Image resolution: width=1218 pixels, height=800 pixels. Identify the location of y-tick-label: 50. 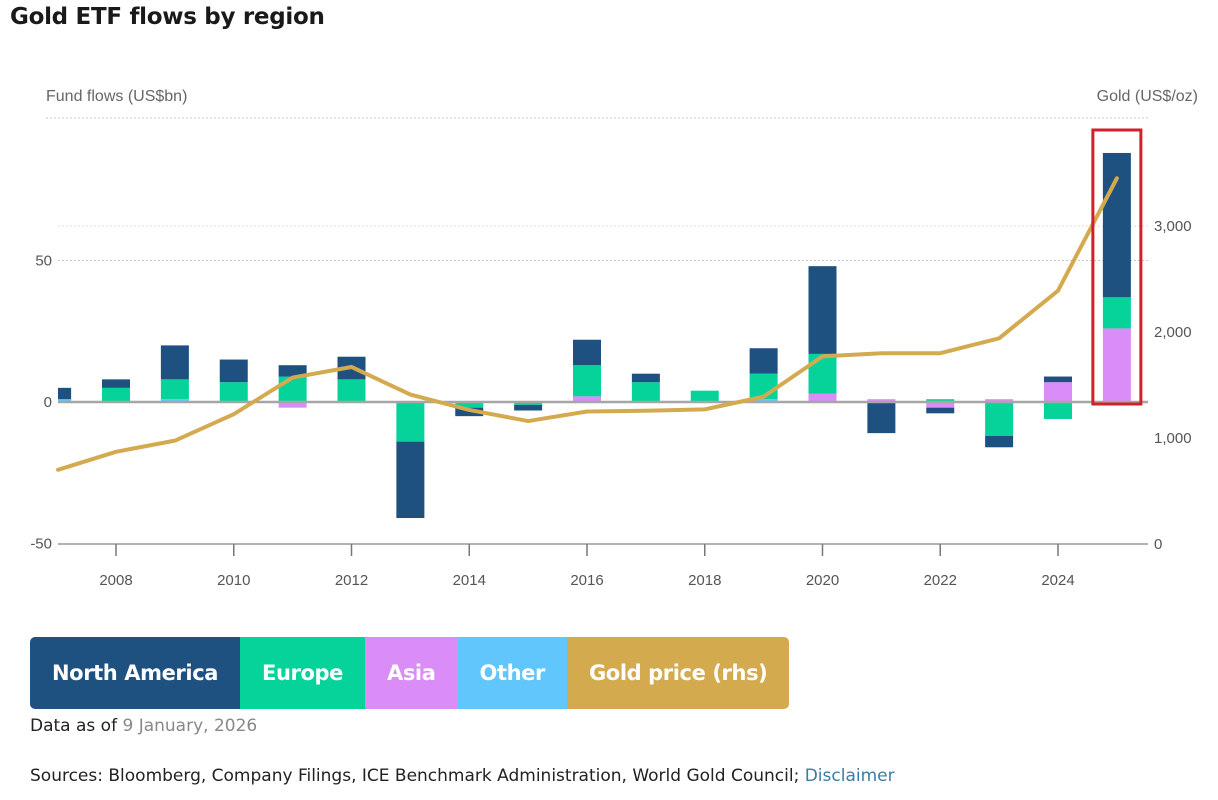
(43, 261).